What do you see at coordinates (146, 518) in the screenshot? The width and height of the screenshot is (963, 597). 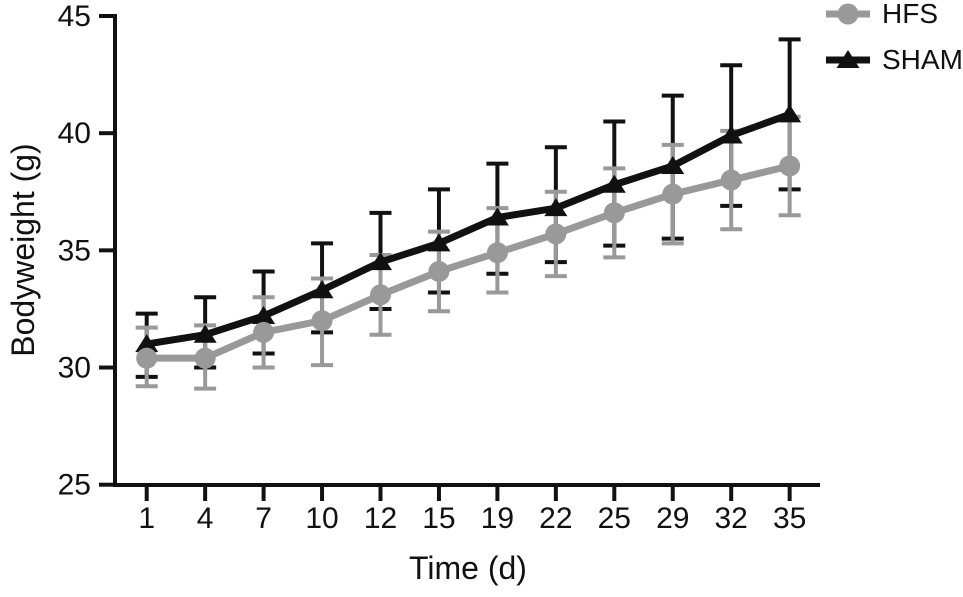 I see `x-tick-label: 1` at bounding box center [146, 518].